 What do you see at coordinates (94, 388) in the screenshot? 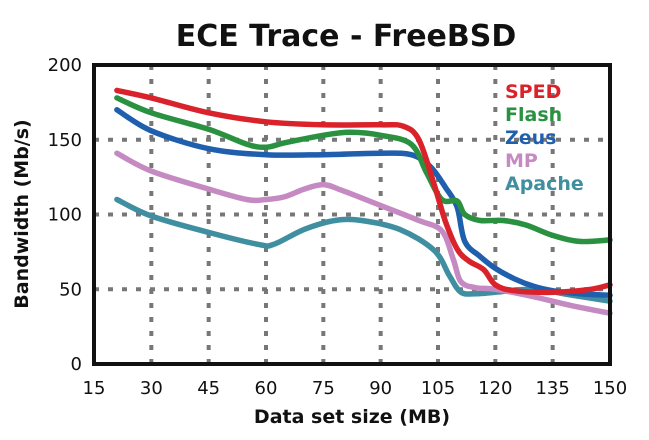
I see `x-tick-label: 15` at bounding box center [94, 388].